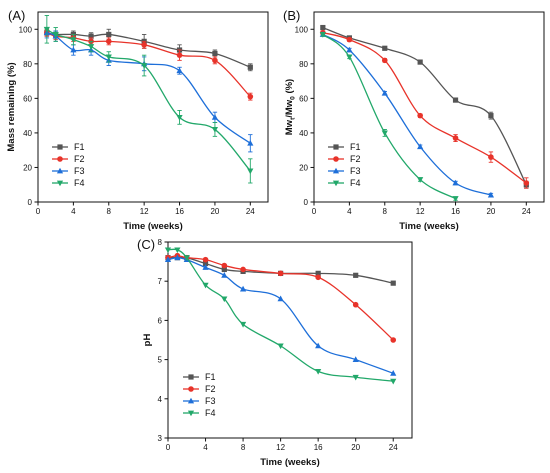 The image size is (550, 473). What do you see at coordinates (60, 147) in the screenshot?
I see `panel-a-legend-f1-marker` at bounding box center [60, 147].